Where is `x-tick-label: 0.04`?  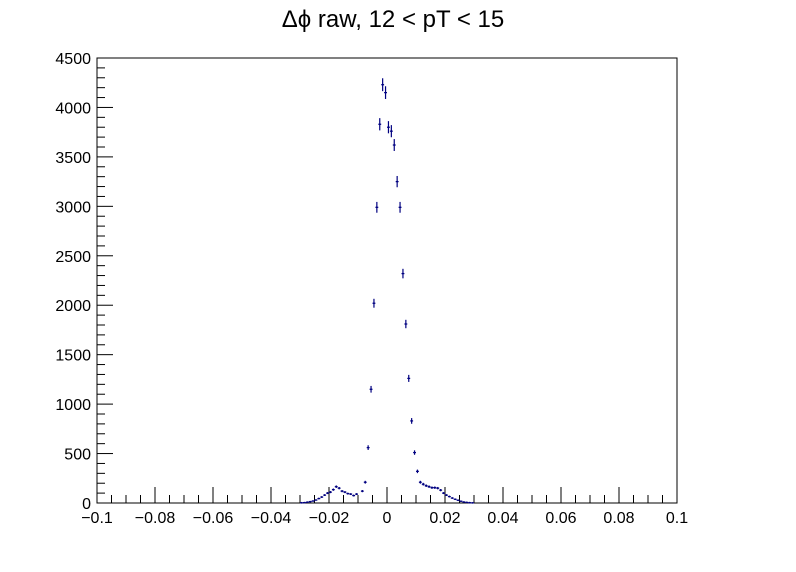
x-tick-label: 0.04 is located at coordinates (502, 518).